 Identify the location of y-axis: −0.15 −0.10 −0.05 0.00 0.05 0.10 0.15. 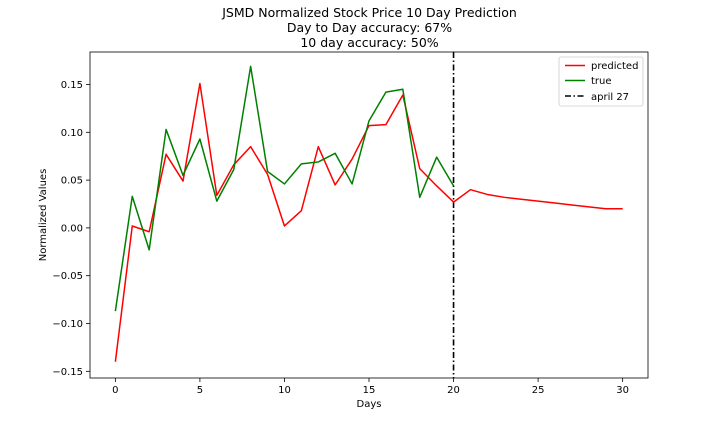
(71, 229).